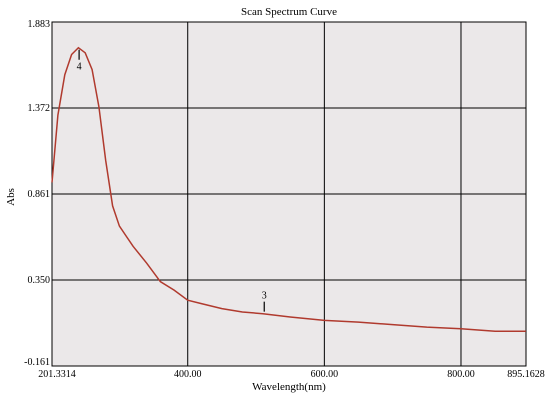 The height and width of the screenshot is (400, 550). What do you see at coordinates (39, 280) in the screenshot?
I see `y-tick-label: 0.350` at bounding box center [39, 280].